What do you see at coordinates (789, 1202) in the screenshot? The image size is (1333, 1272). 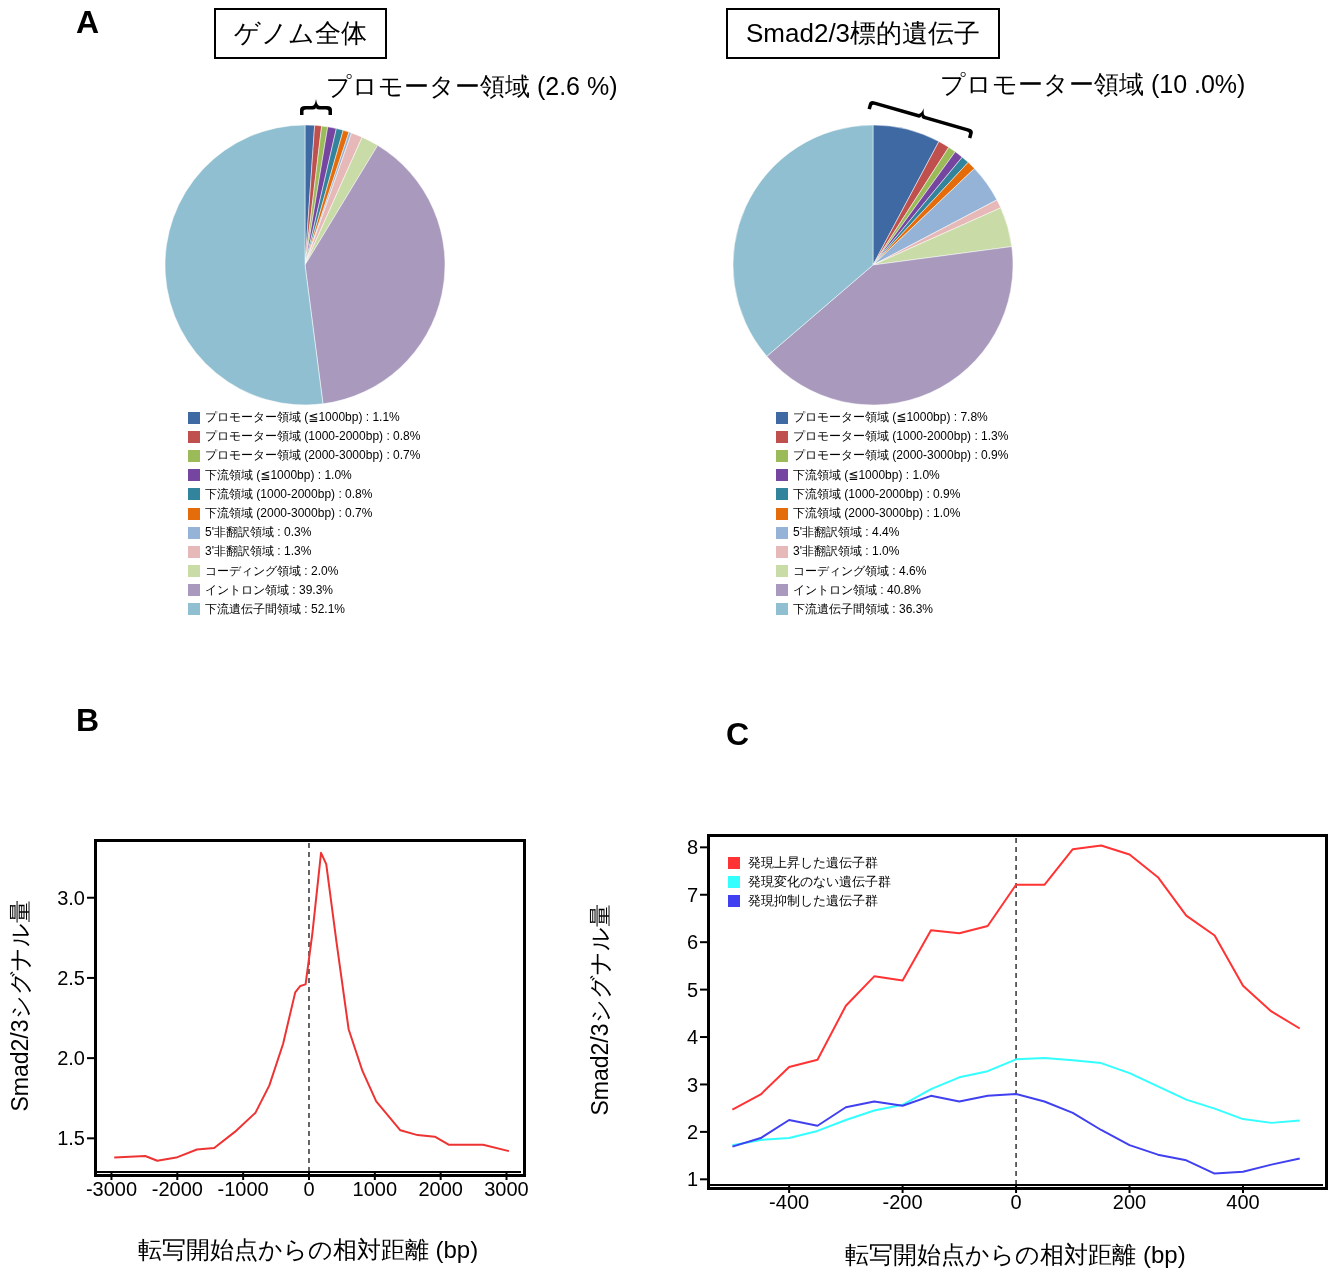 I see `x-tick-label: -400` at bounding box center [789, 1202].